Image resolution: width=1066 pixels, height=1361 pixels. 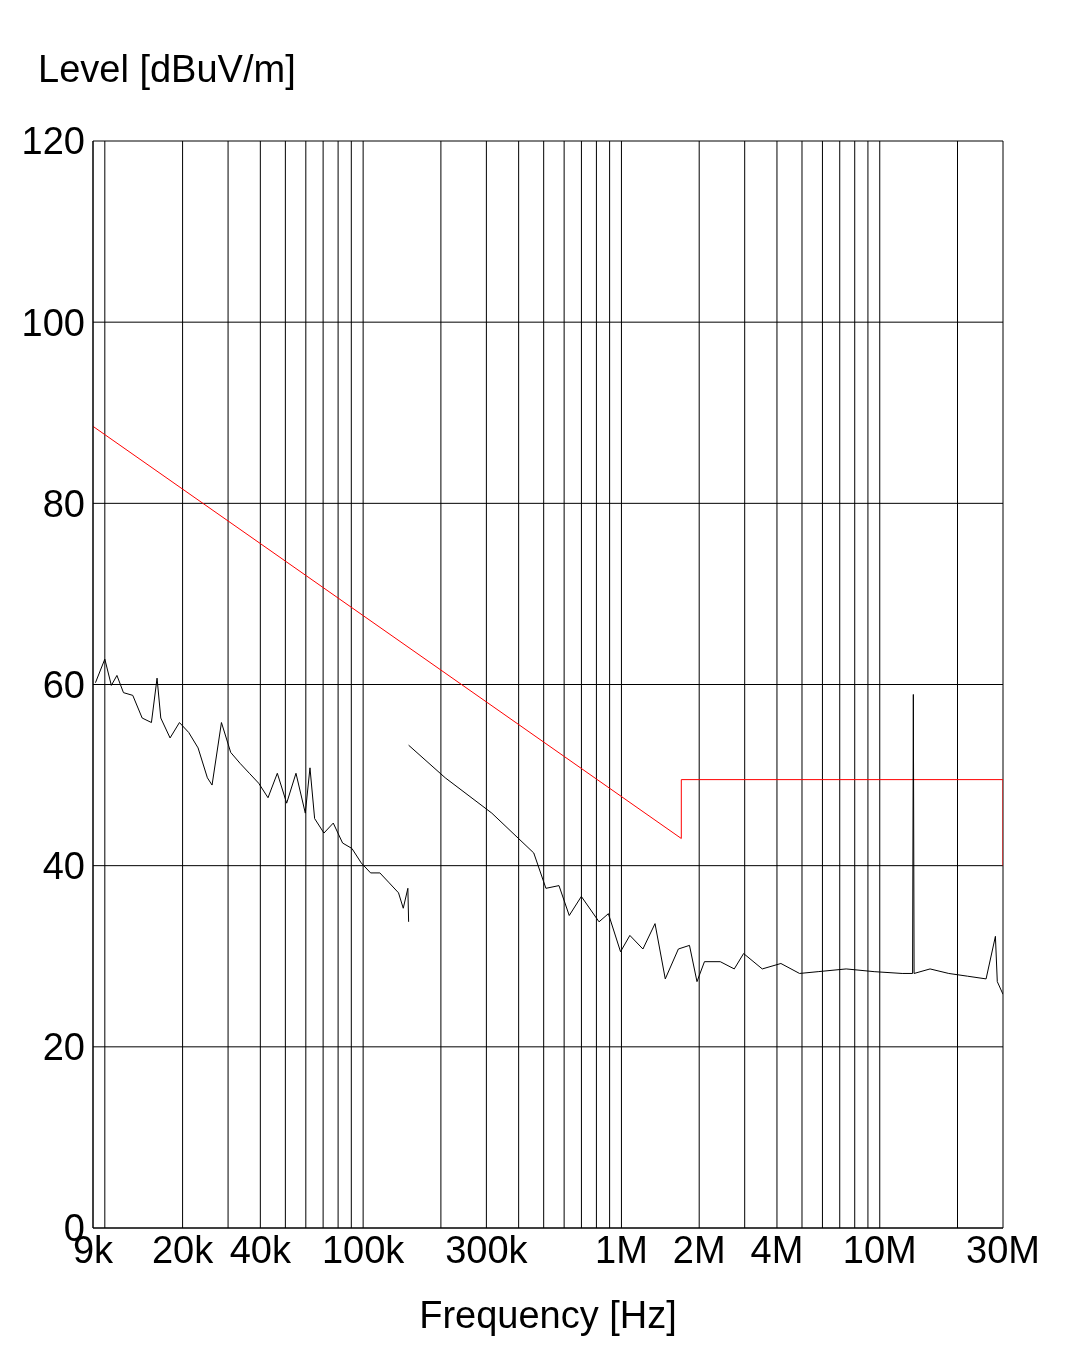 I want to click on y-tick-label: 60, so click(x=63, y=684).